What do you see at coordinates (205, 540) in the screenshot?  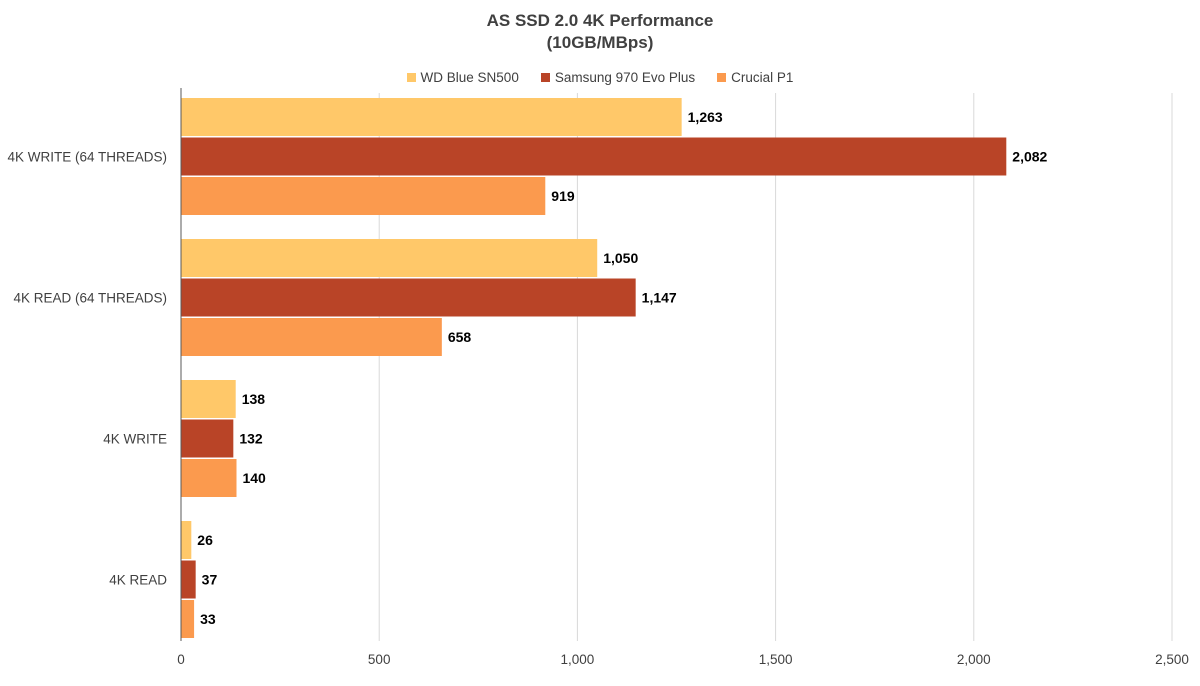 I see `data-label: 26` at bounding box center [205, 540].